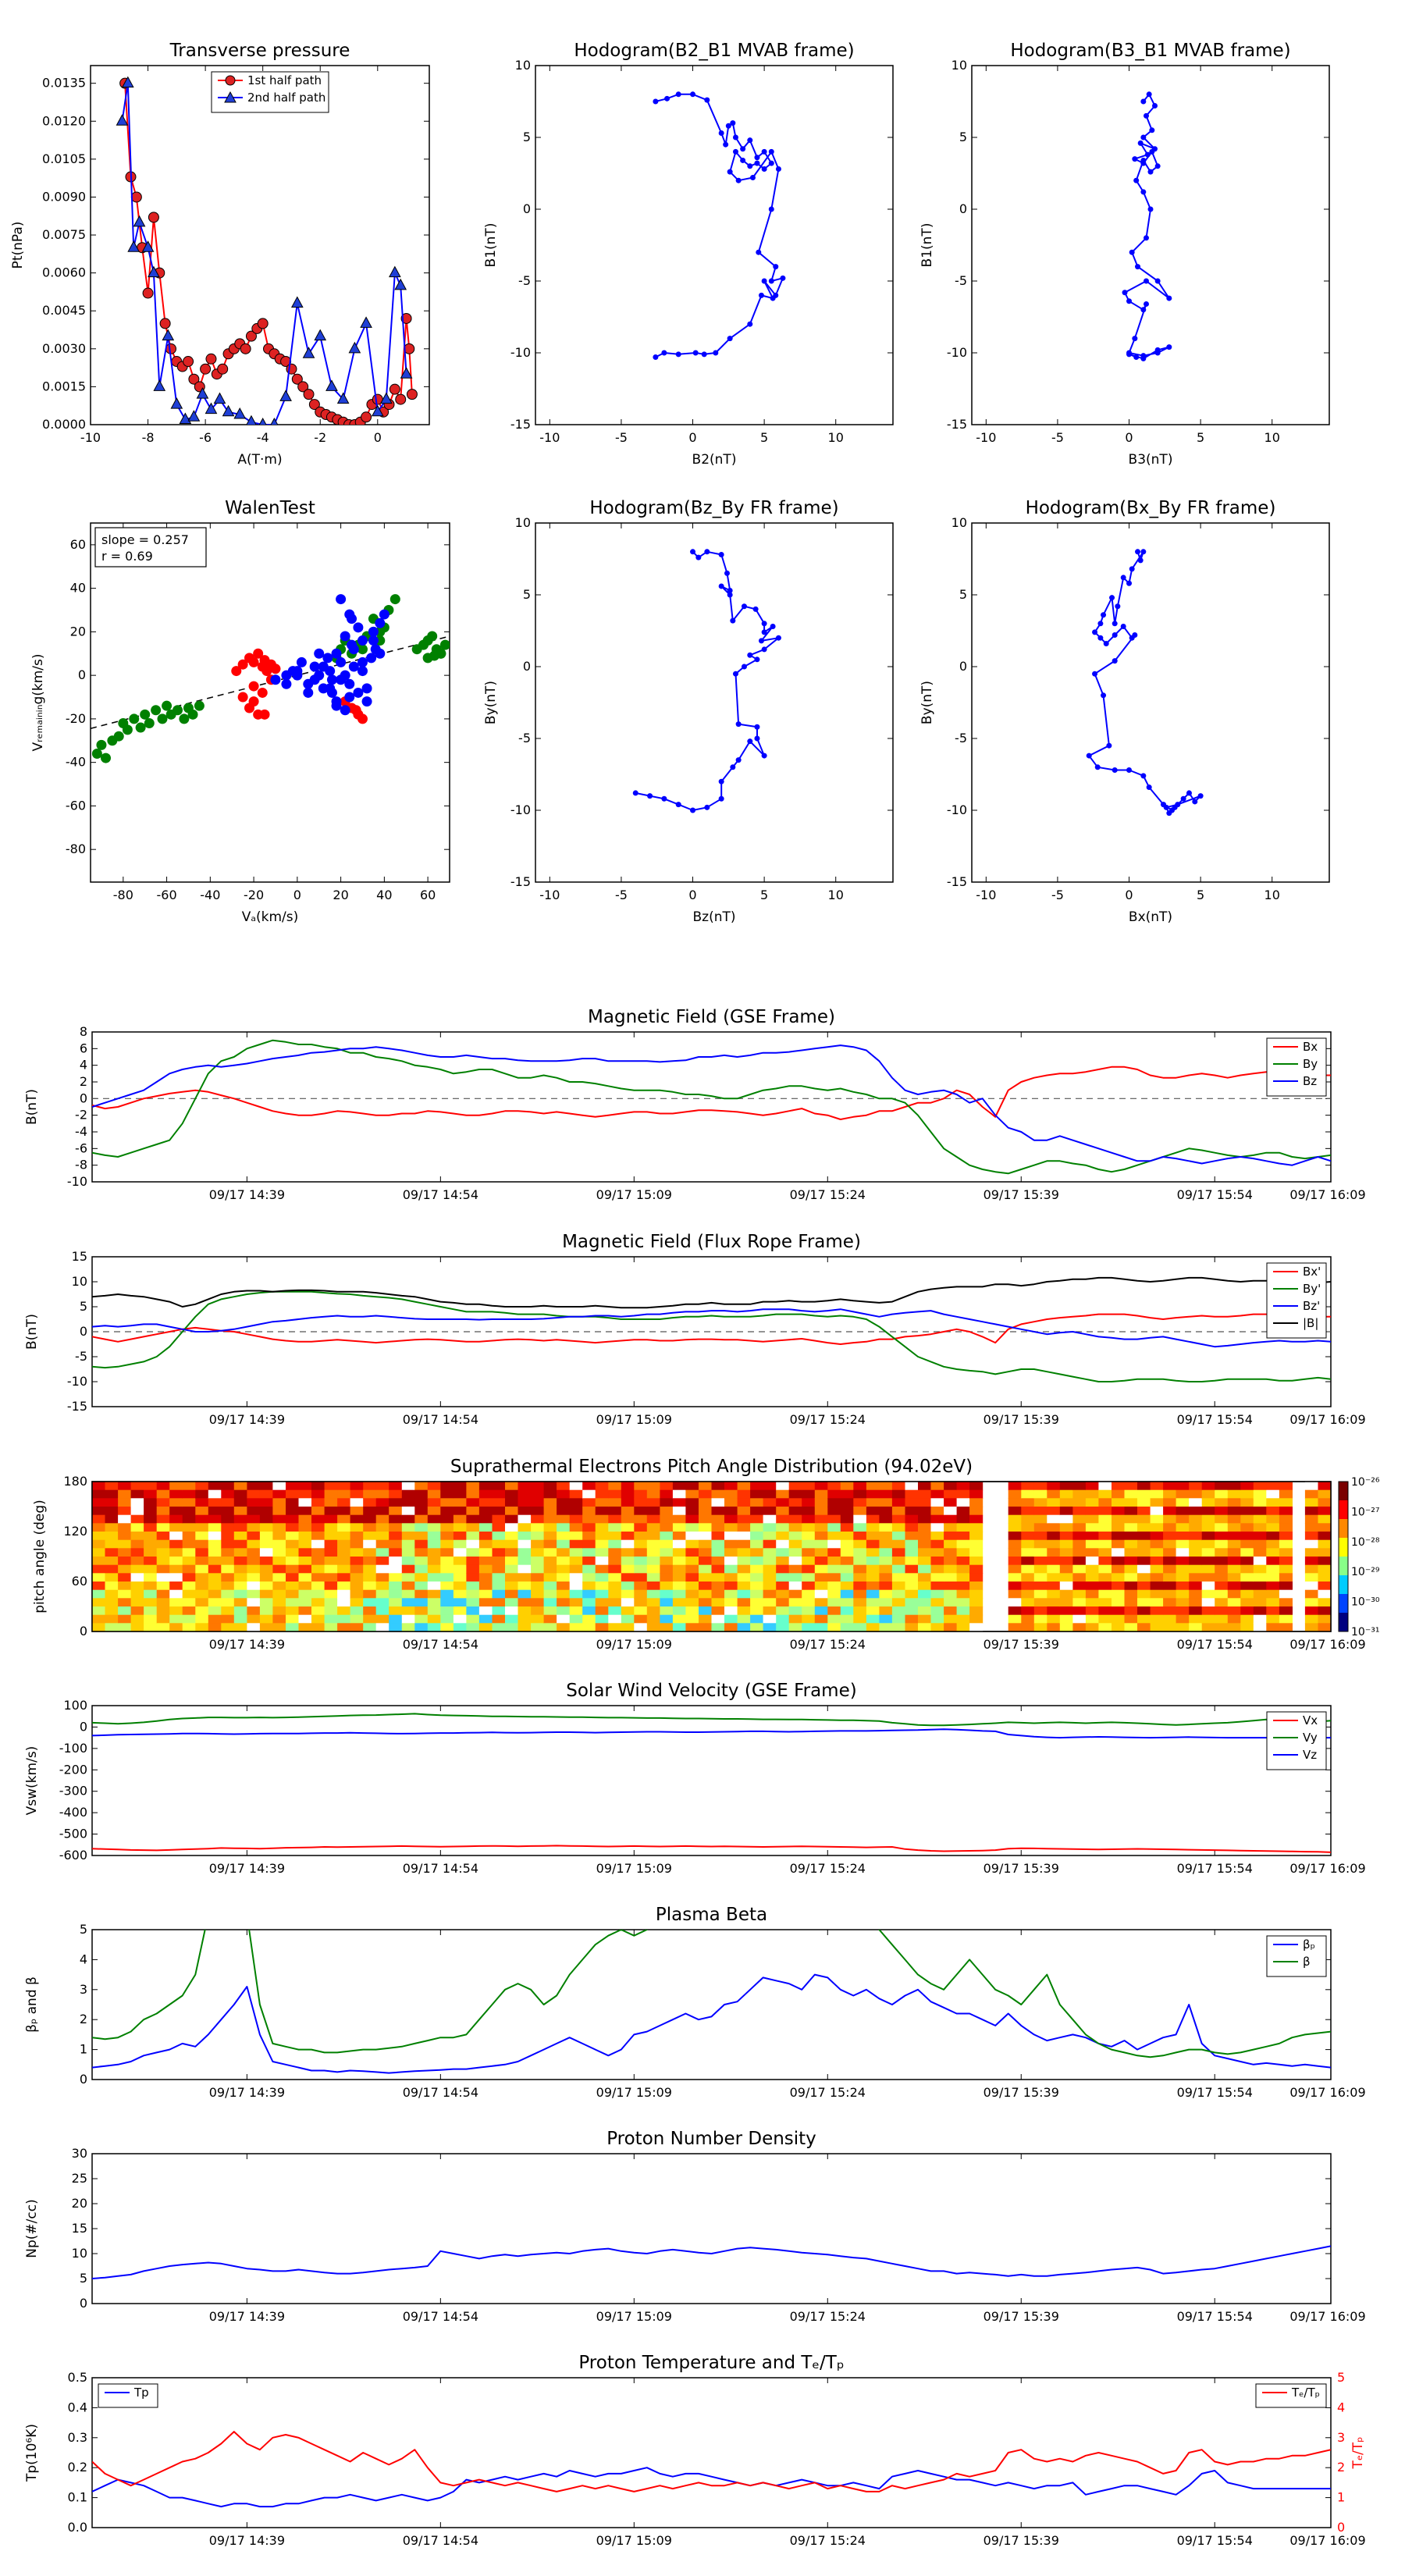 The width and height of the screenshot is (1405, 2576). What do you see at coordinates (64, 310) in the screenshot?
I see `y-tick-label: 0.0045` at bounding box center [64, 310].